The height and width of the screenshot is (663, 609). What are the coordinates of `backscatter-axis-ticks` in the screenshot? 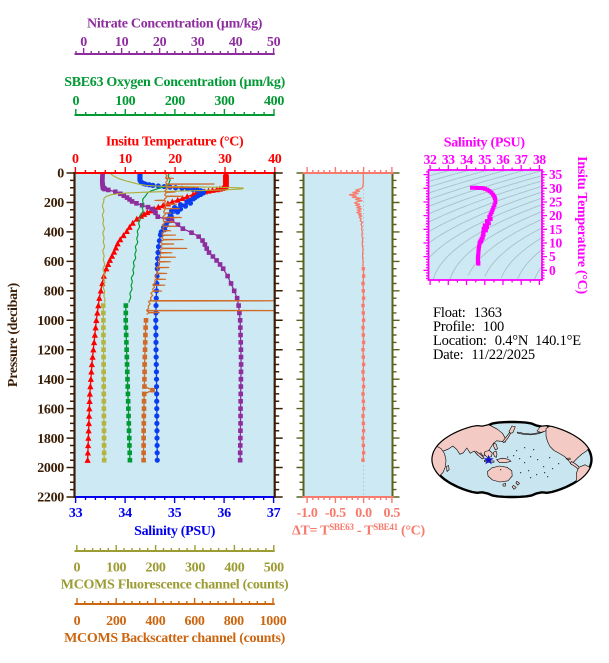 It's located at (175, 601).